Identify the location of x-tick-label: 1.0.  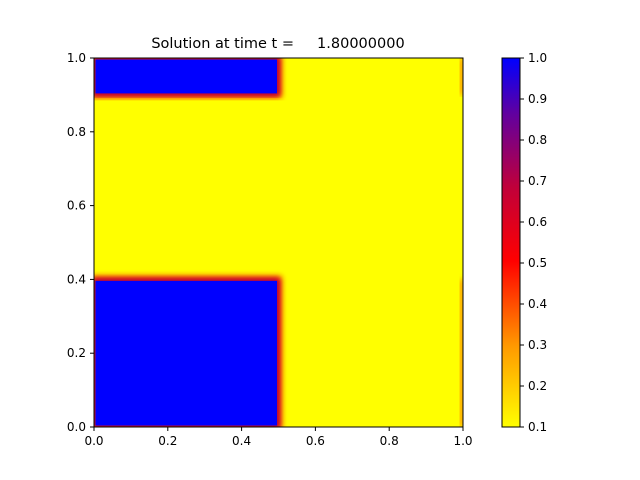
(462, 441).